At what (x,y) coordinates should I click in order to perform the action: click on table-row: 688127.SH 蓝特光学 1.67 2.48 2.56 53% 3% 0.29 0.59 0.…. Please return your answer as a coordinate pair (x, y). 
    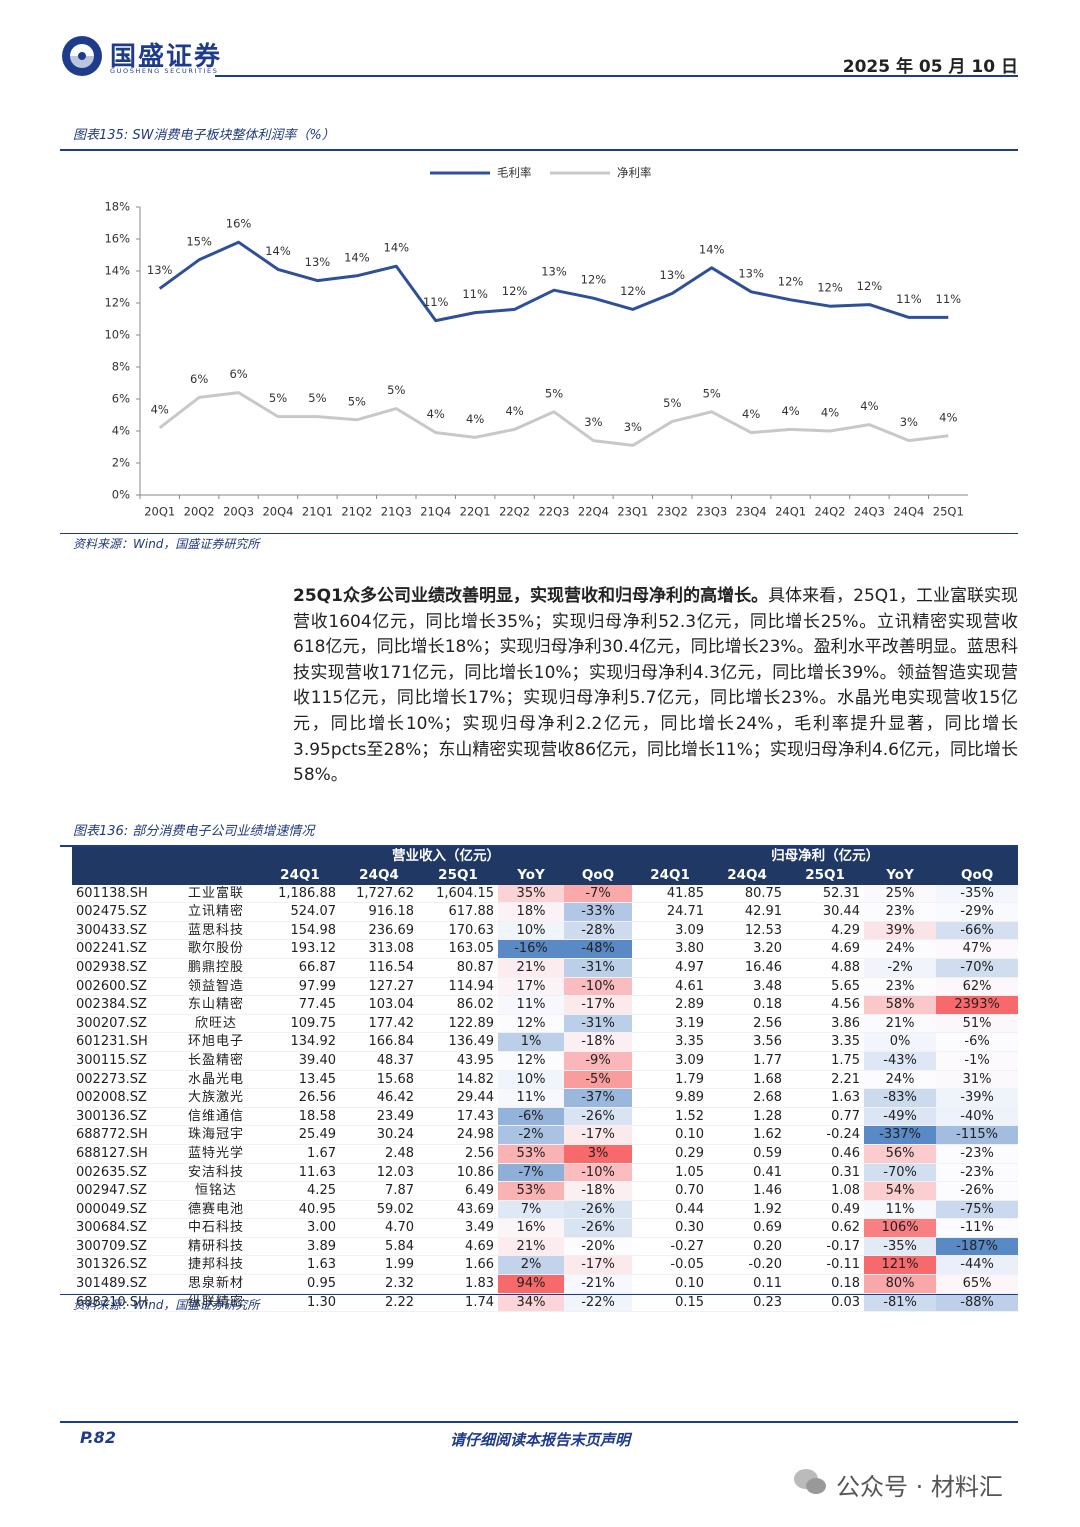
    Looking at the image, I should click on (545, 1153).